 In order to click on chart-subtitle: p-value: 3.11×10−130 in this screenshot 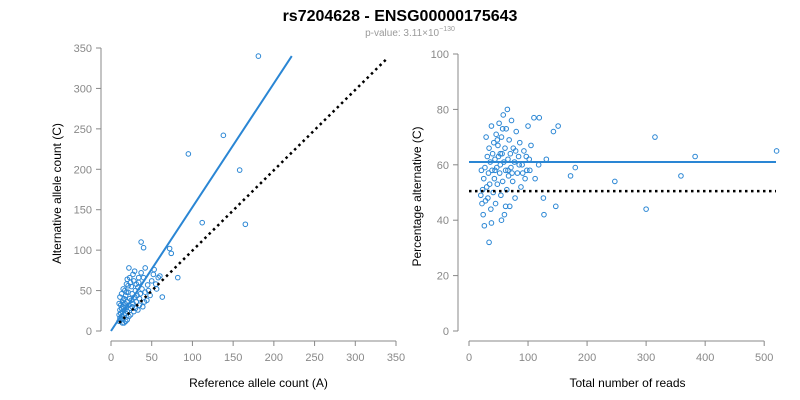, I will do `click(410, 32)`.